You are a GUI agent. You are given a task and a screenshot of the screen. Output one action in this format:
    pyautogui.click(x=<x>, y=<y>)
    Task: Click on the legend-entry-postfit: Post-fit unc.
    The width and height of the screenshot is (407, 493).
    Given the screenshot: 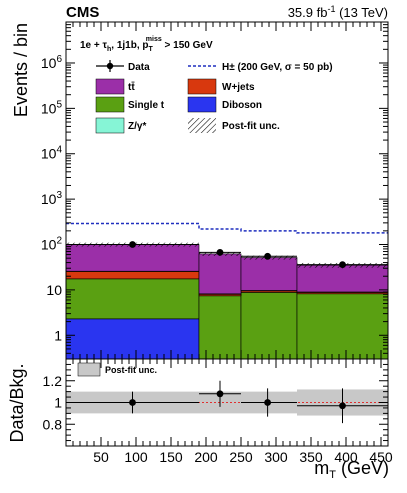 What is the action you would take?
    pyautogui.click(x=234, y=125)
    